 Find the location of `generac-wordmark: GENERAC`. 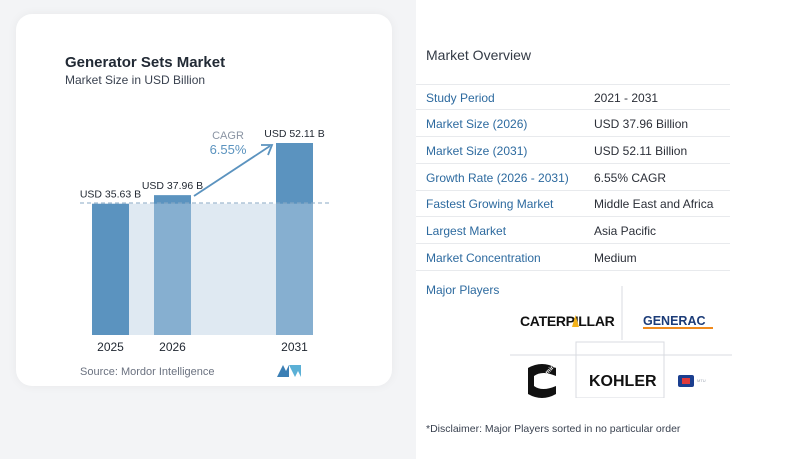

generac-wordmark: GENERAC is located at coordinates (674, 321).